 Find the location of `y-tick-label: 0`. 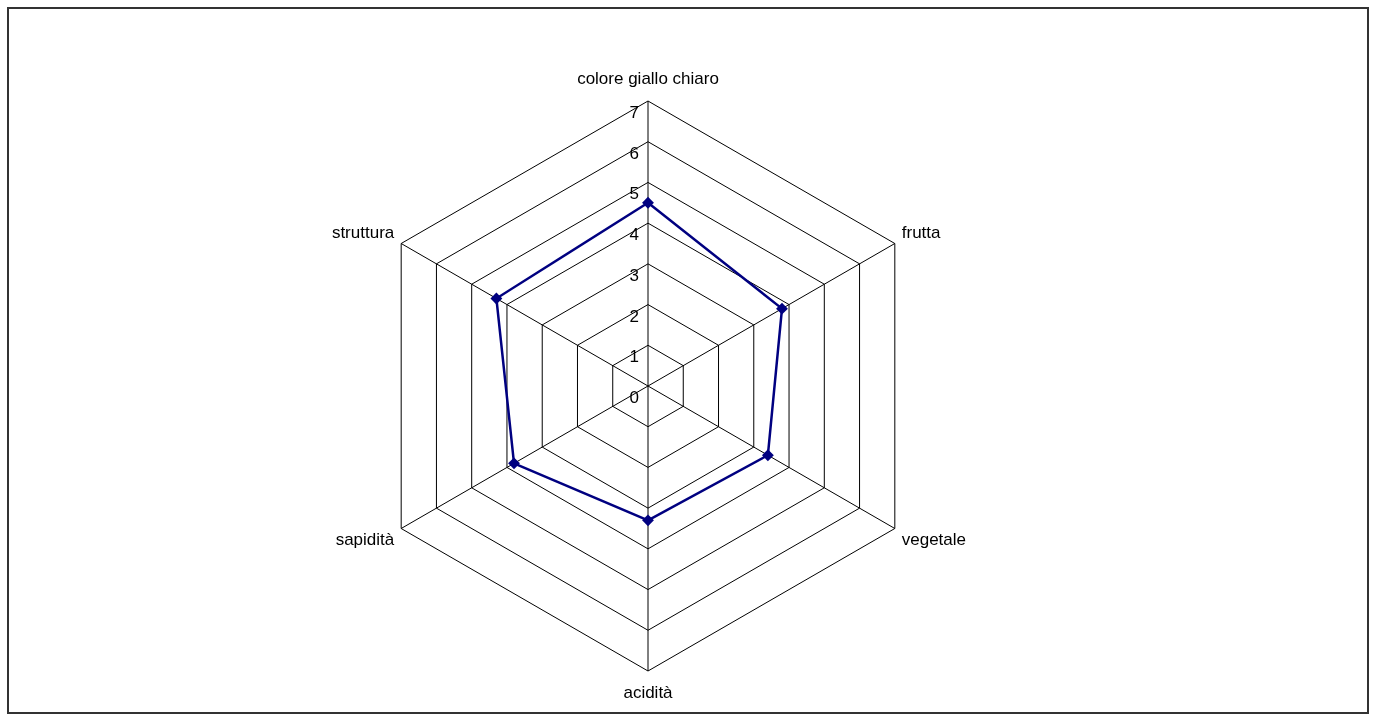

y-tick-label: 0 is located at coordinates (634, 397).